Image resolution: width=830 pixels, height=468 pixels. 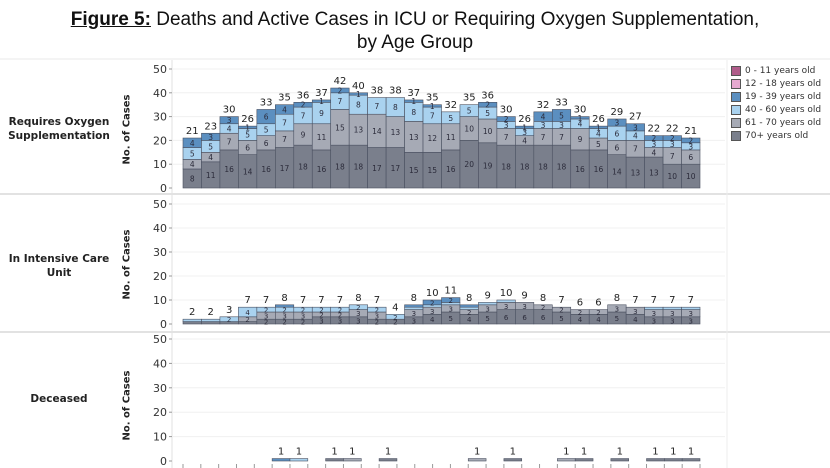 What do you see at coordinates (340, 127) in the screenshot?
I see `segment-label: 15` at bounding box center [340, 127].